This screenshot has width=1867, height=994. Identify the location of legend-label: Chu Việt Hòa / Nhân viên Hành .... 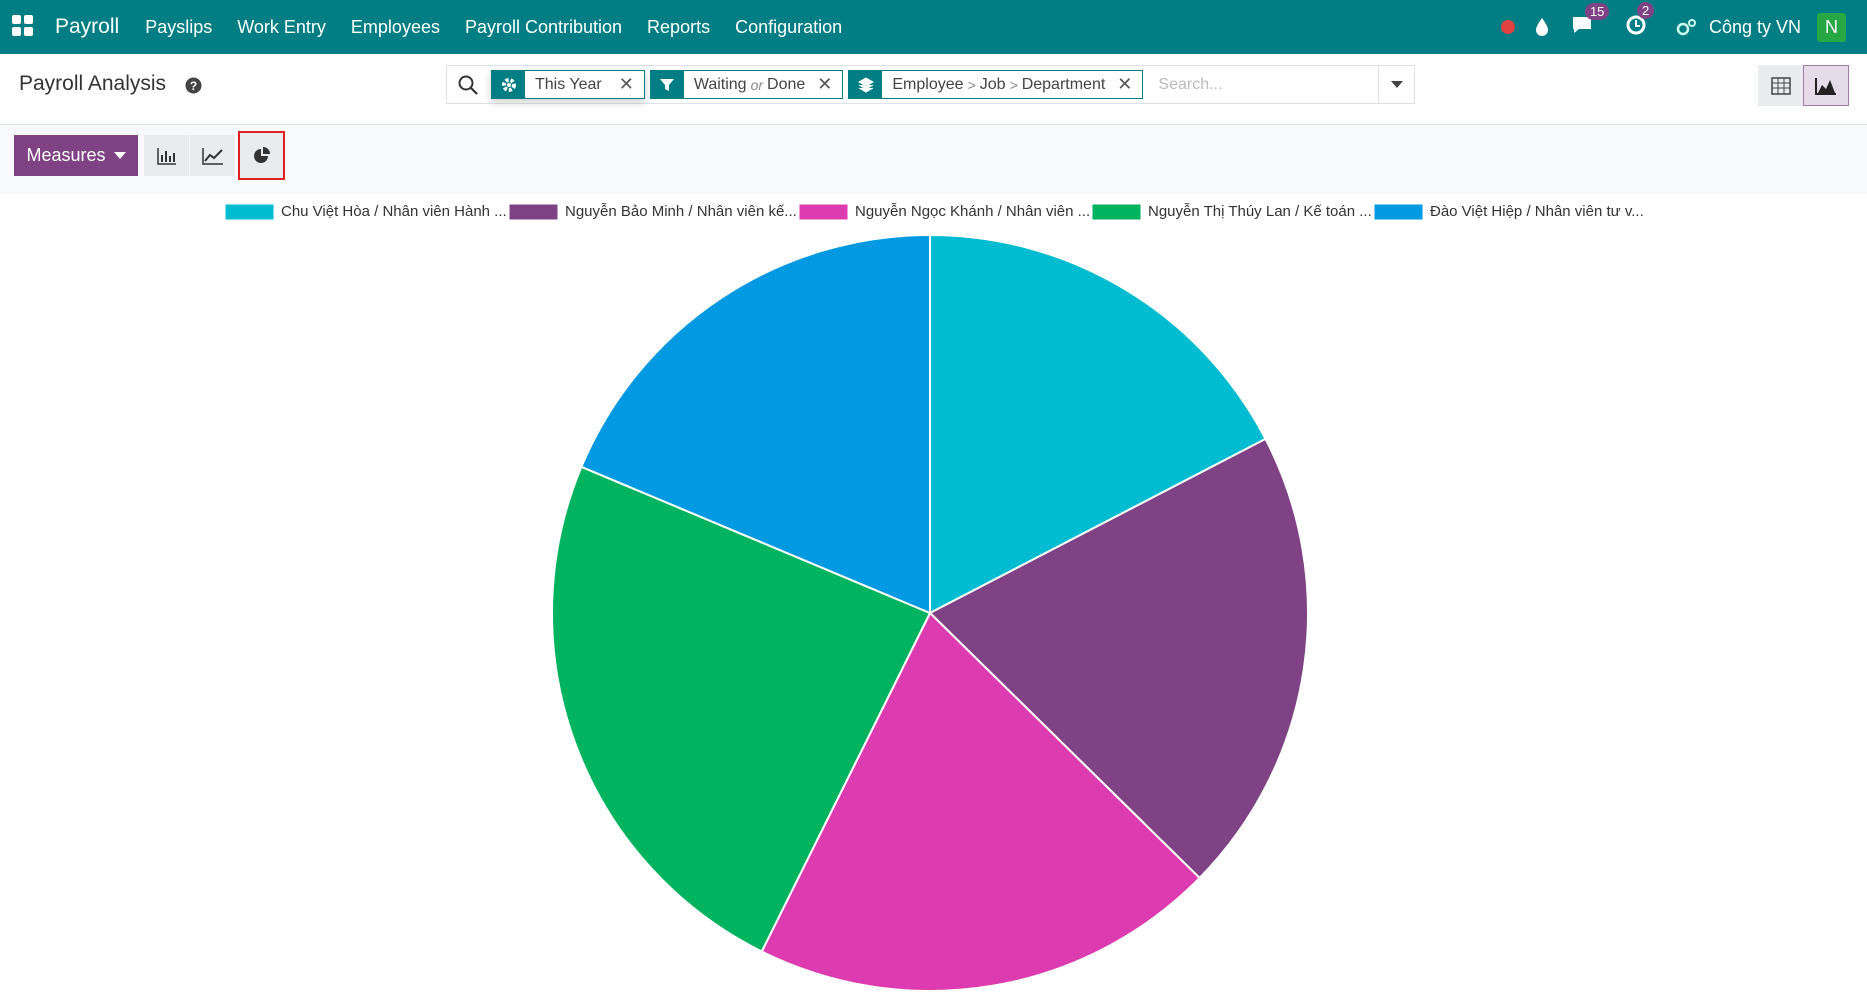
(394, 211).